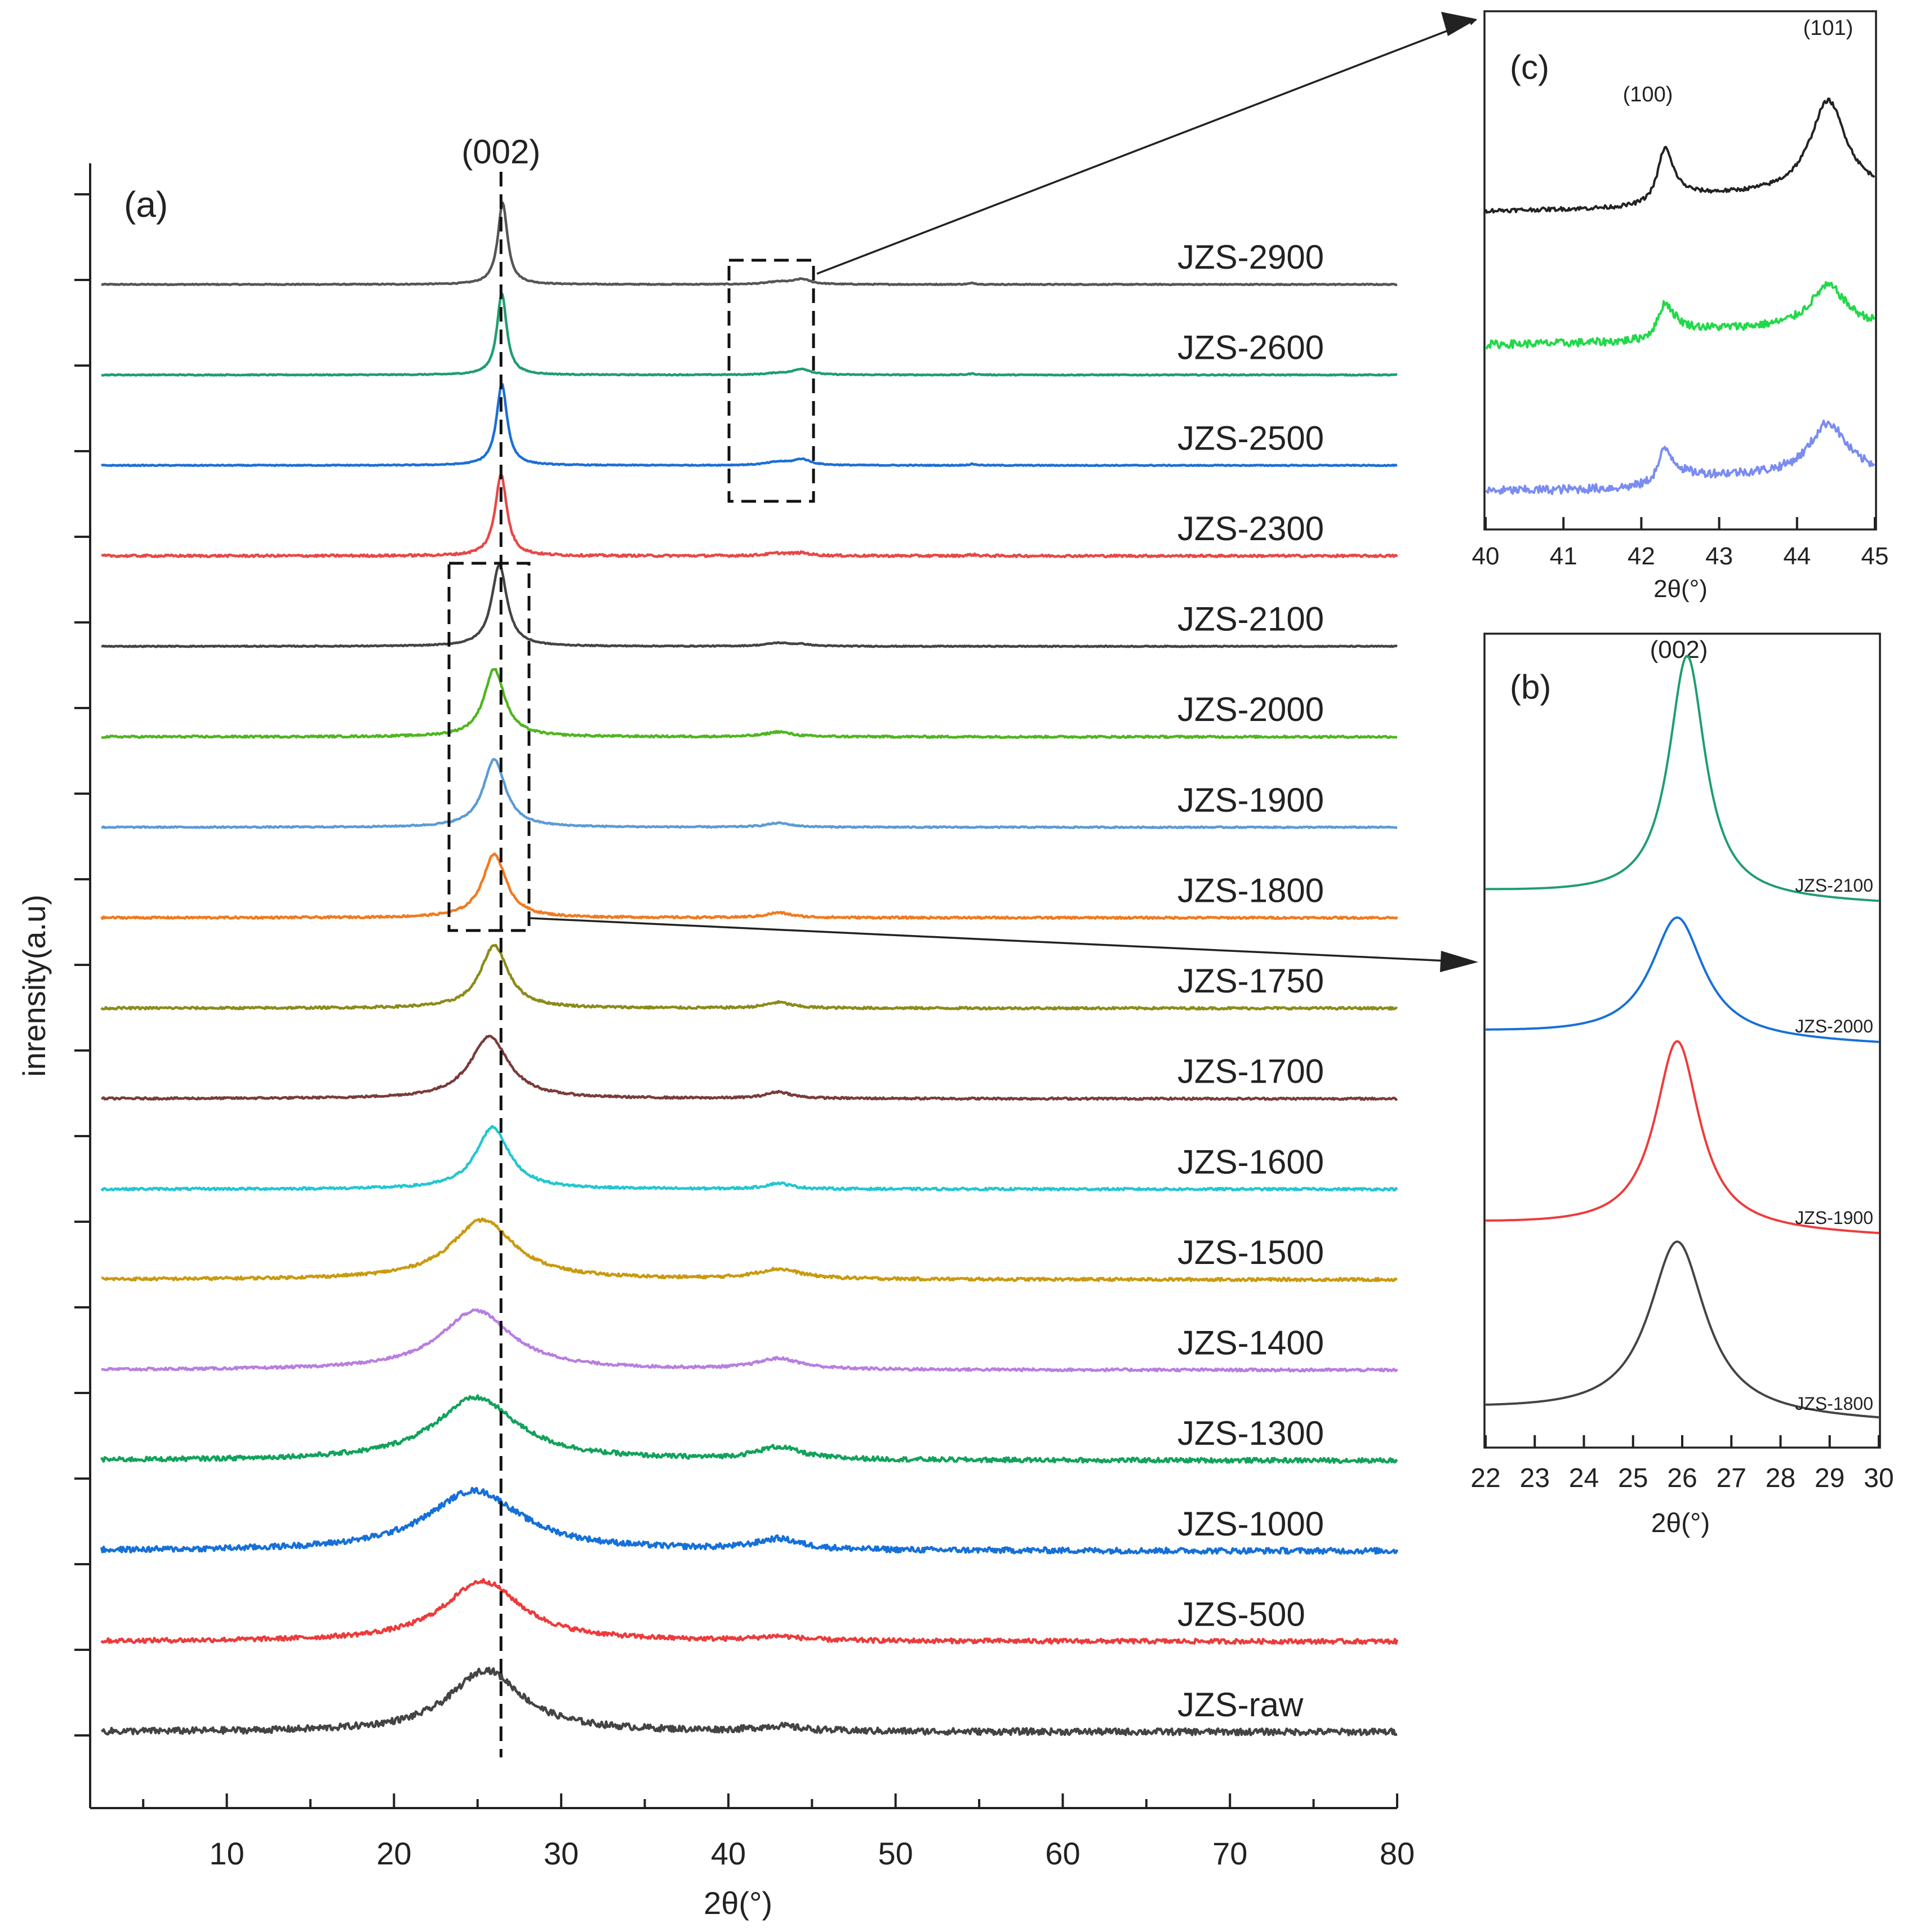 Image resolution: width=1907 pixels, height=1932 pixels. What do you see at coordinates (1641, 556) in the screenshot?
I see `x-tick-label: 42` at bounding box center [1641, 556].